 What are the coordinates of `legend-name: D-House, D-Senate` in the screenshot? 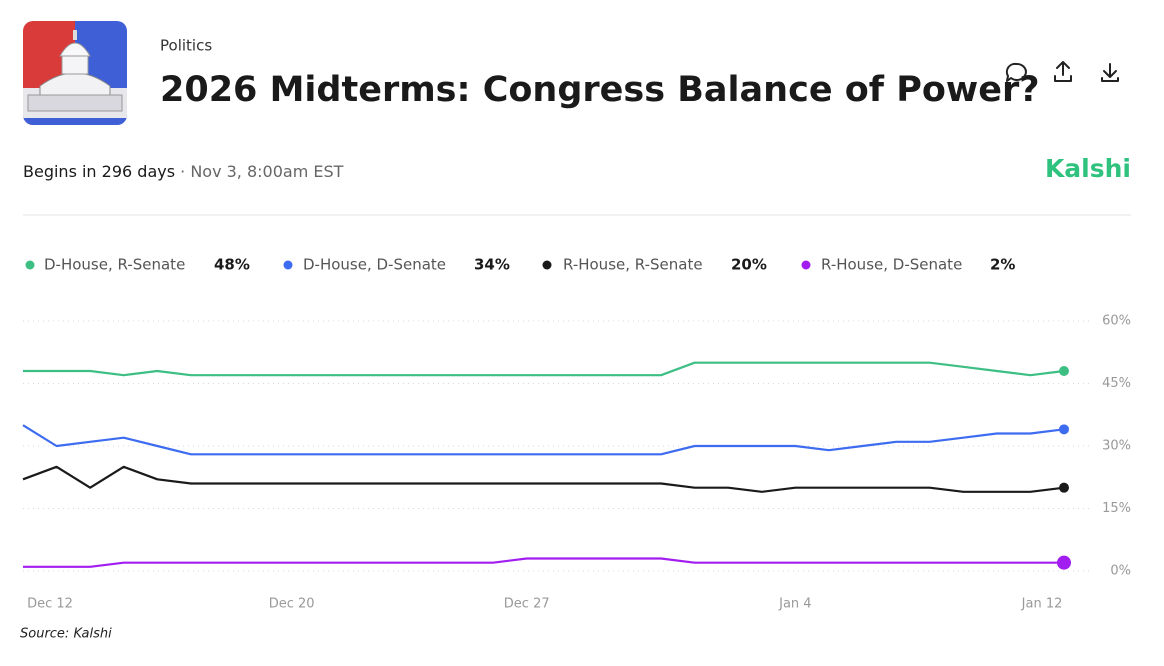 It's located at (374, 265).